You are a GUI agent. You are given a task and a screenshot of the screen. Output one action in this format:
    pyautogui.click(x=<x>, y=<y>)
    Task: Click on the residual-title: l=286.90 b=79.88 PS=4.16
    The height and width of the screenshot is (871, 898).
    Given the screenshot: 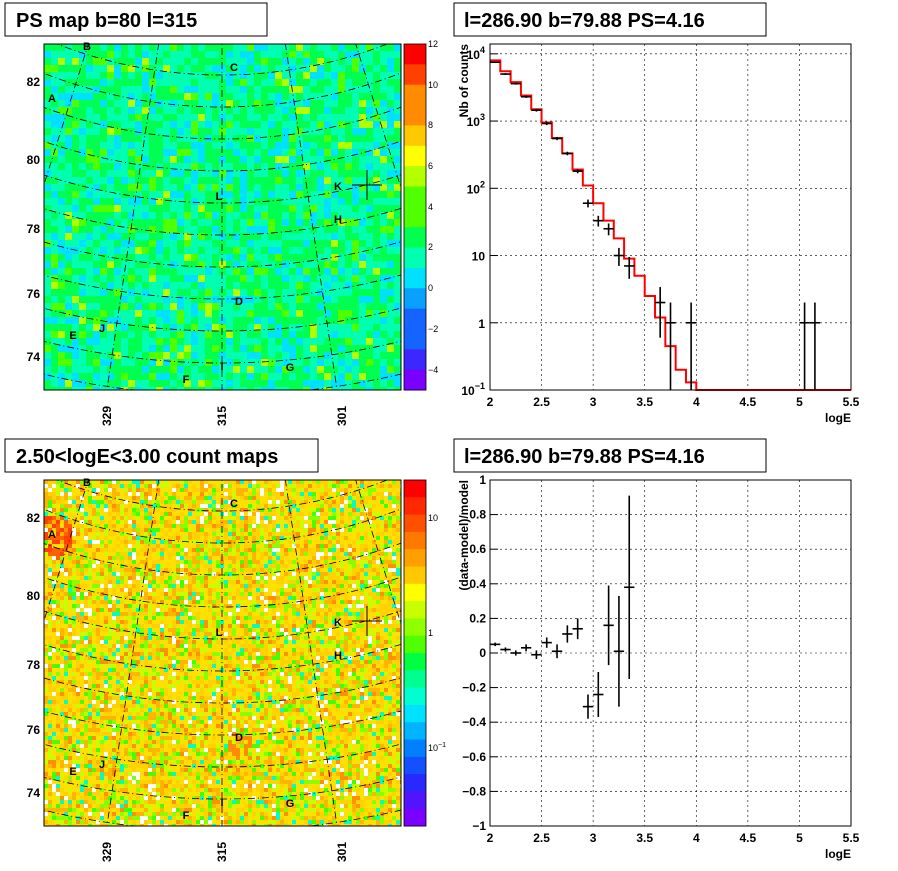 What is the action you would take?
    pyautogui.click(x=584, y=457)
    